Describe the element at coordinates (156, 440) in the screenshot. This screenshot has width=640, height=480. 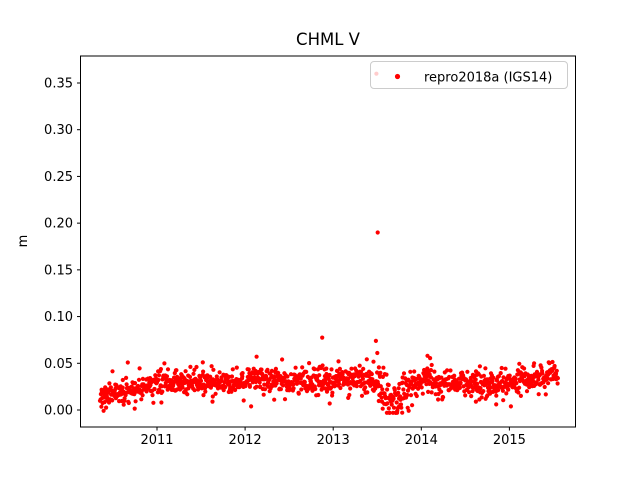
I see `x-tick-label: 2011` at that location.